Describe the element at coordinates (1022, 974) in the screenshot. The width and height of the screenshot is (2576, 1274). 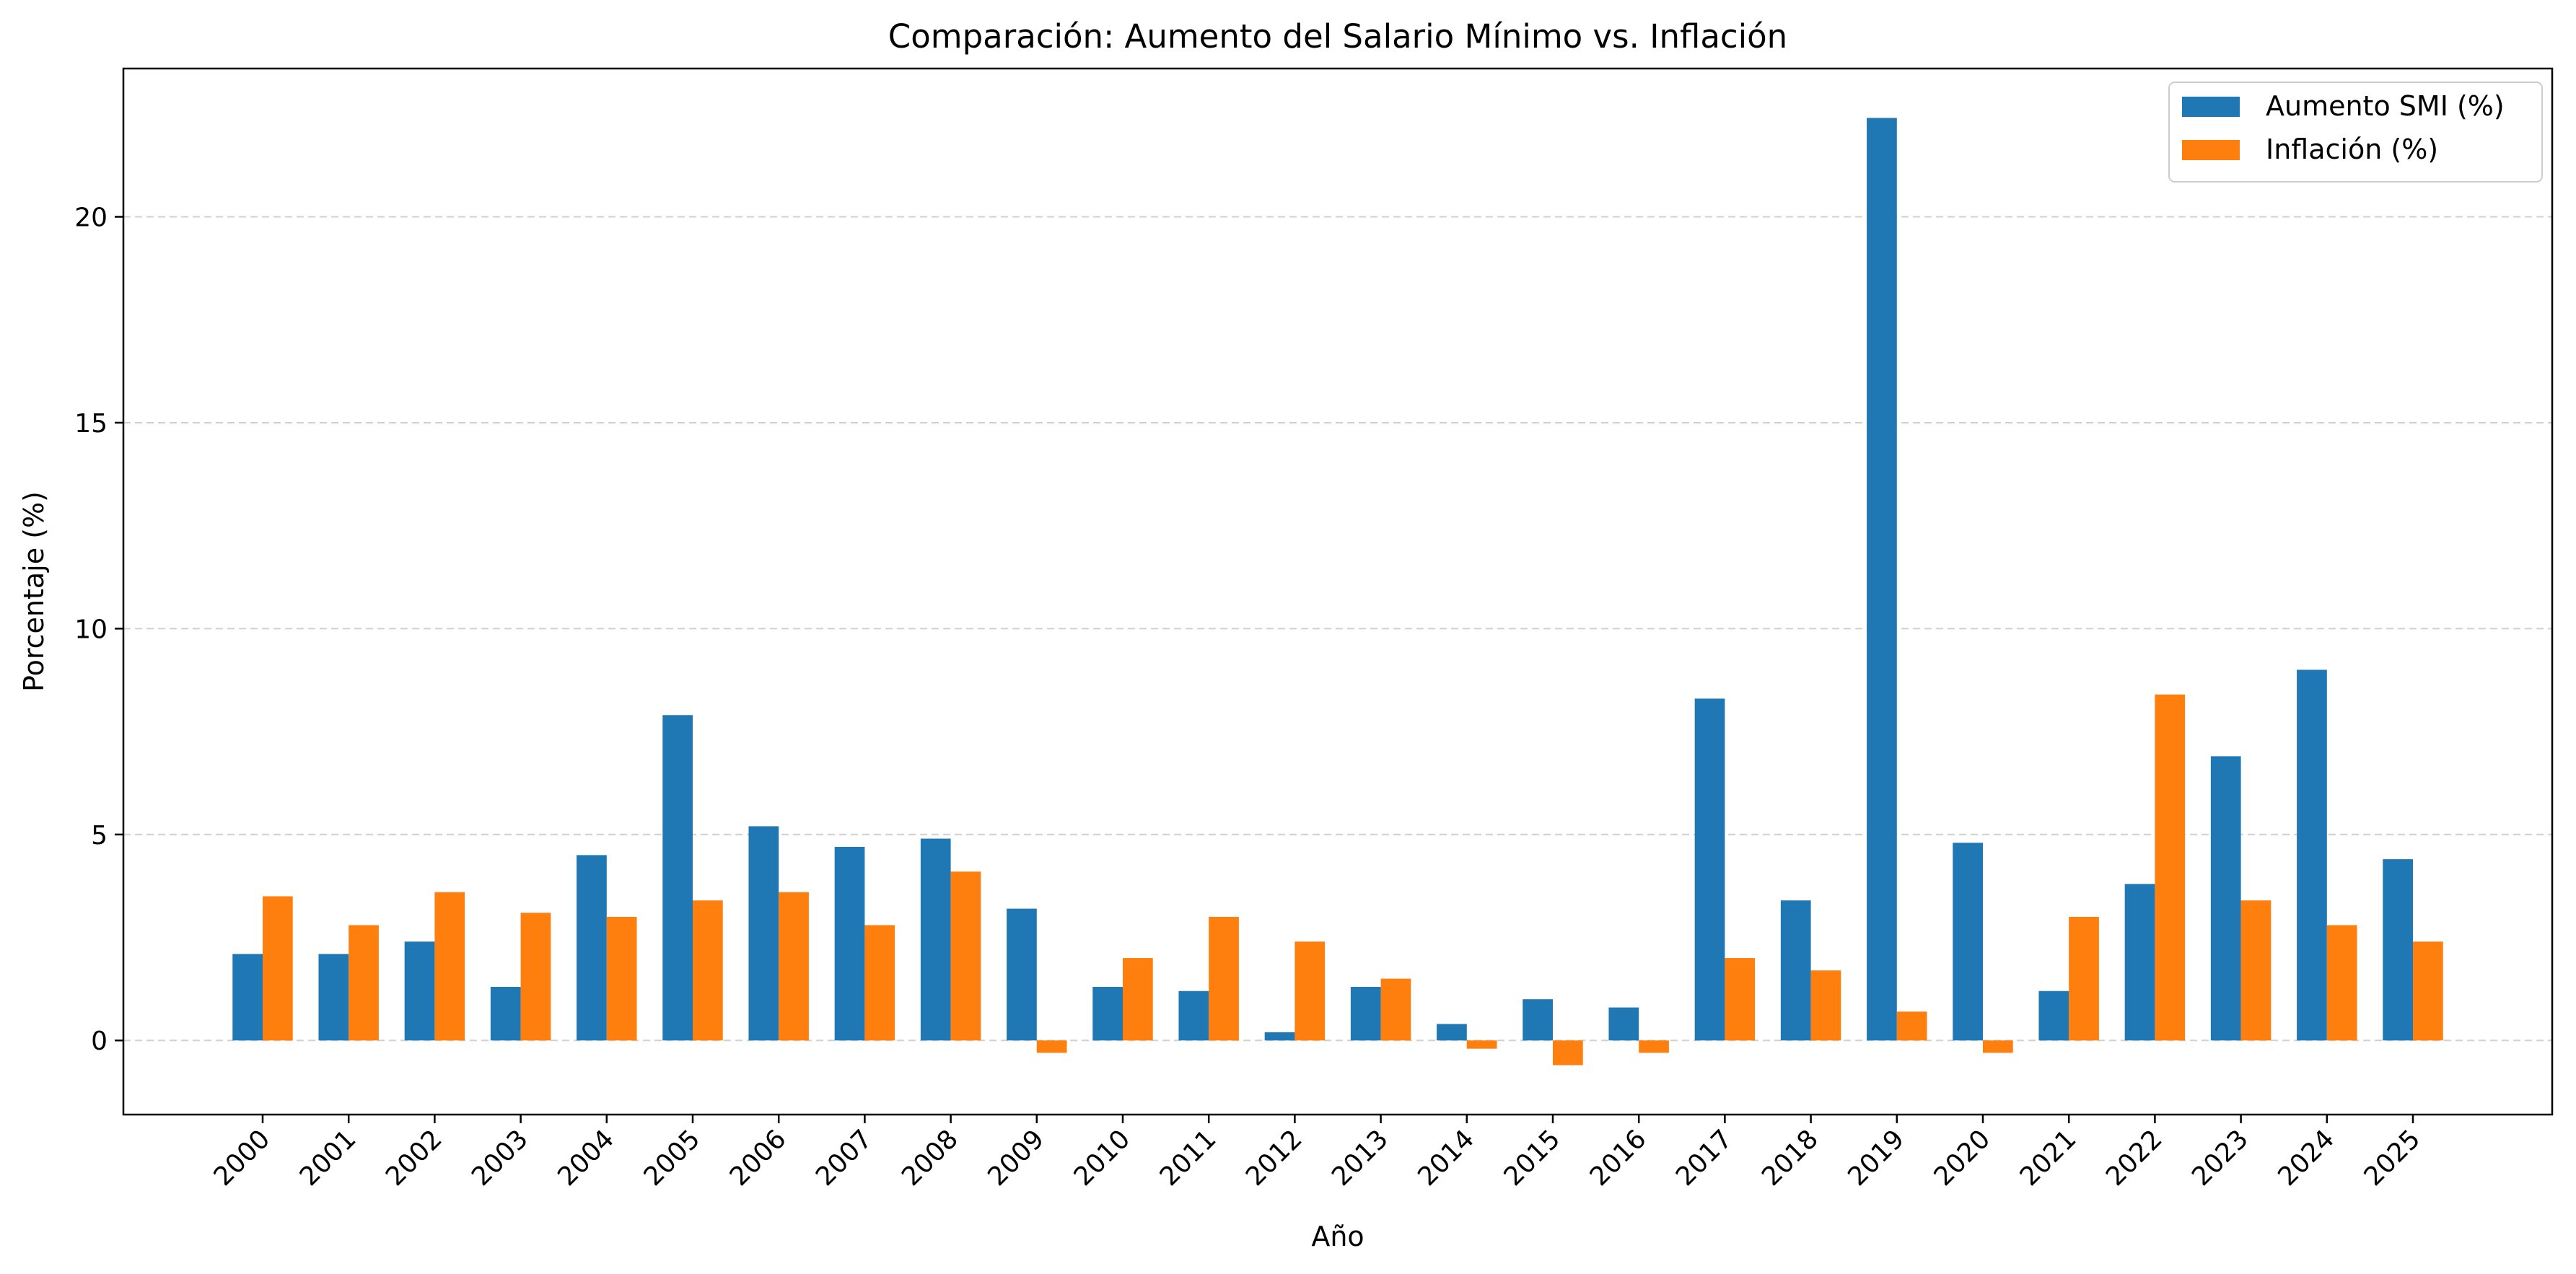
I see `bar-smi-2009` at that location.